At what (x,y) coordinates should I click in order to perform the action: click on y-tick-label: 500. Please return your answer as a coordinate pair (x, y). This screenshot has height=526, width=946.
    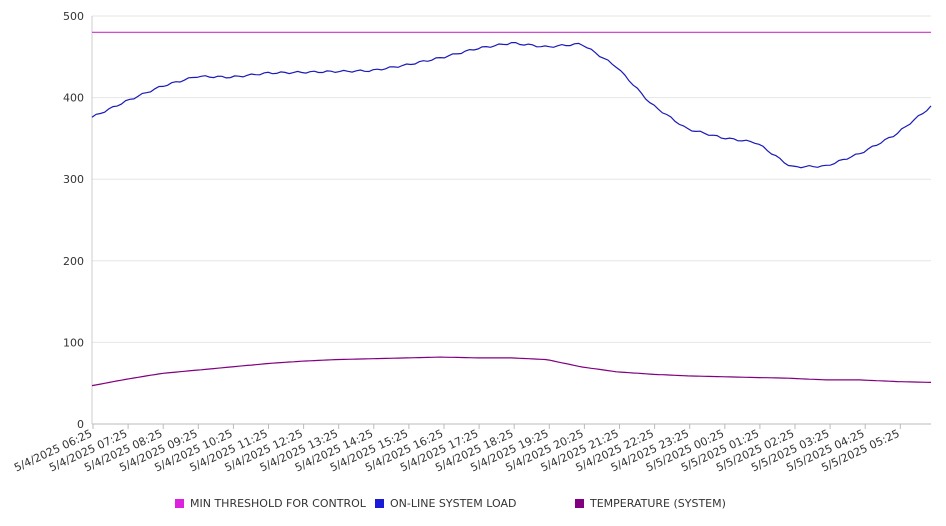
    Looking at the image, I should click on (73, 16).